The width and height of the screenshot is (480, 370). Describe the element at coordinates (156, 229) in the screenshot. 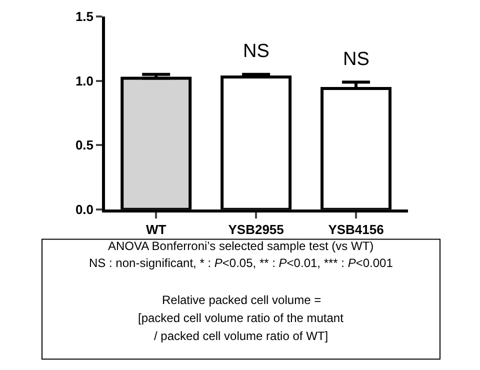

I see `x-tick-label: WT` at that location.